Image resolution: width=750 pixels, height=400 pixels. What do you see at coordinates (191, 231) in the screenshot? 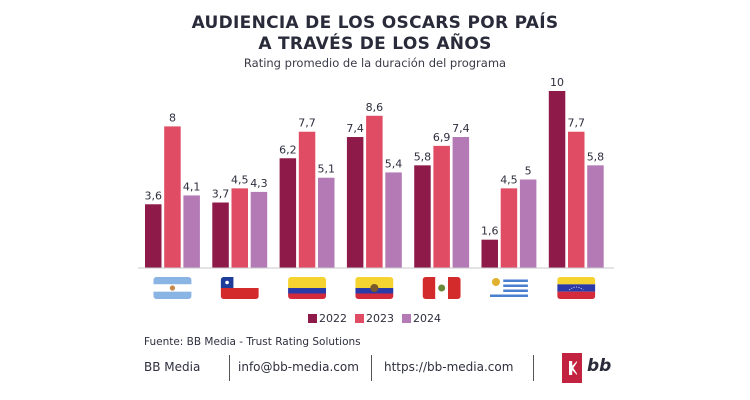
I see `bar-argentina-2024` at bounding box center [191, 231].